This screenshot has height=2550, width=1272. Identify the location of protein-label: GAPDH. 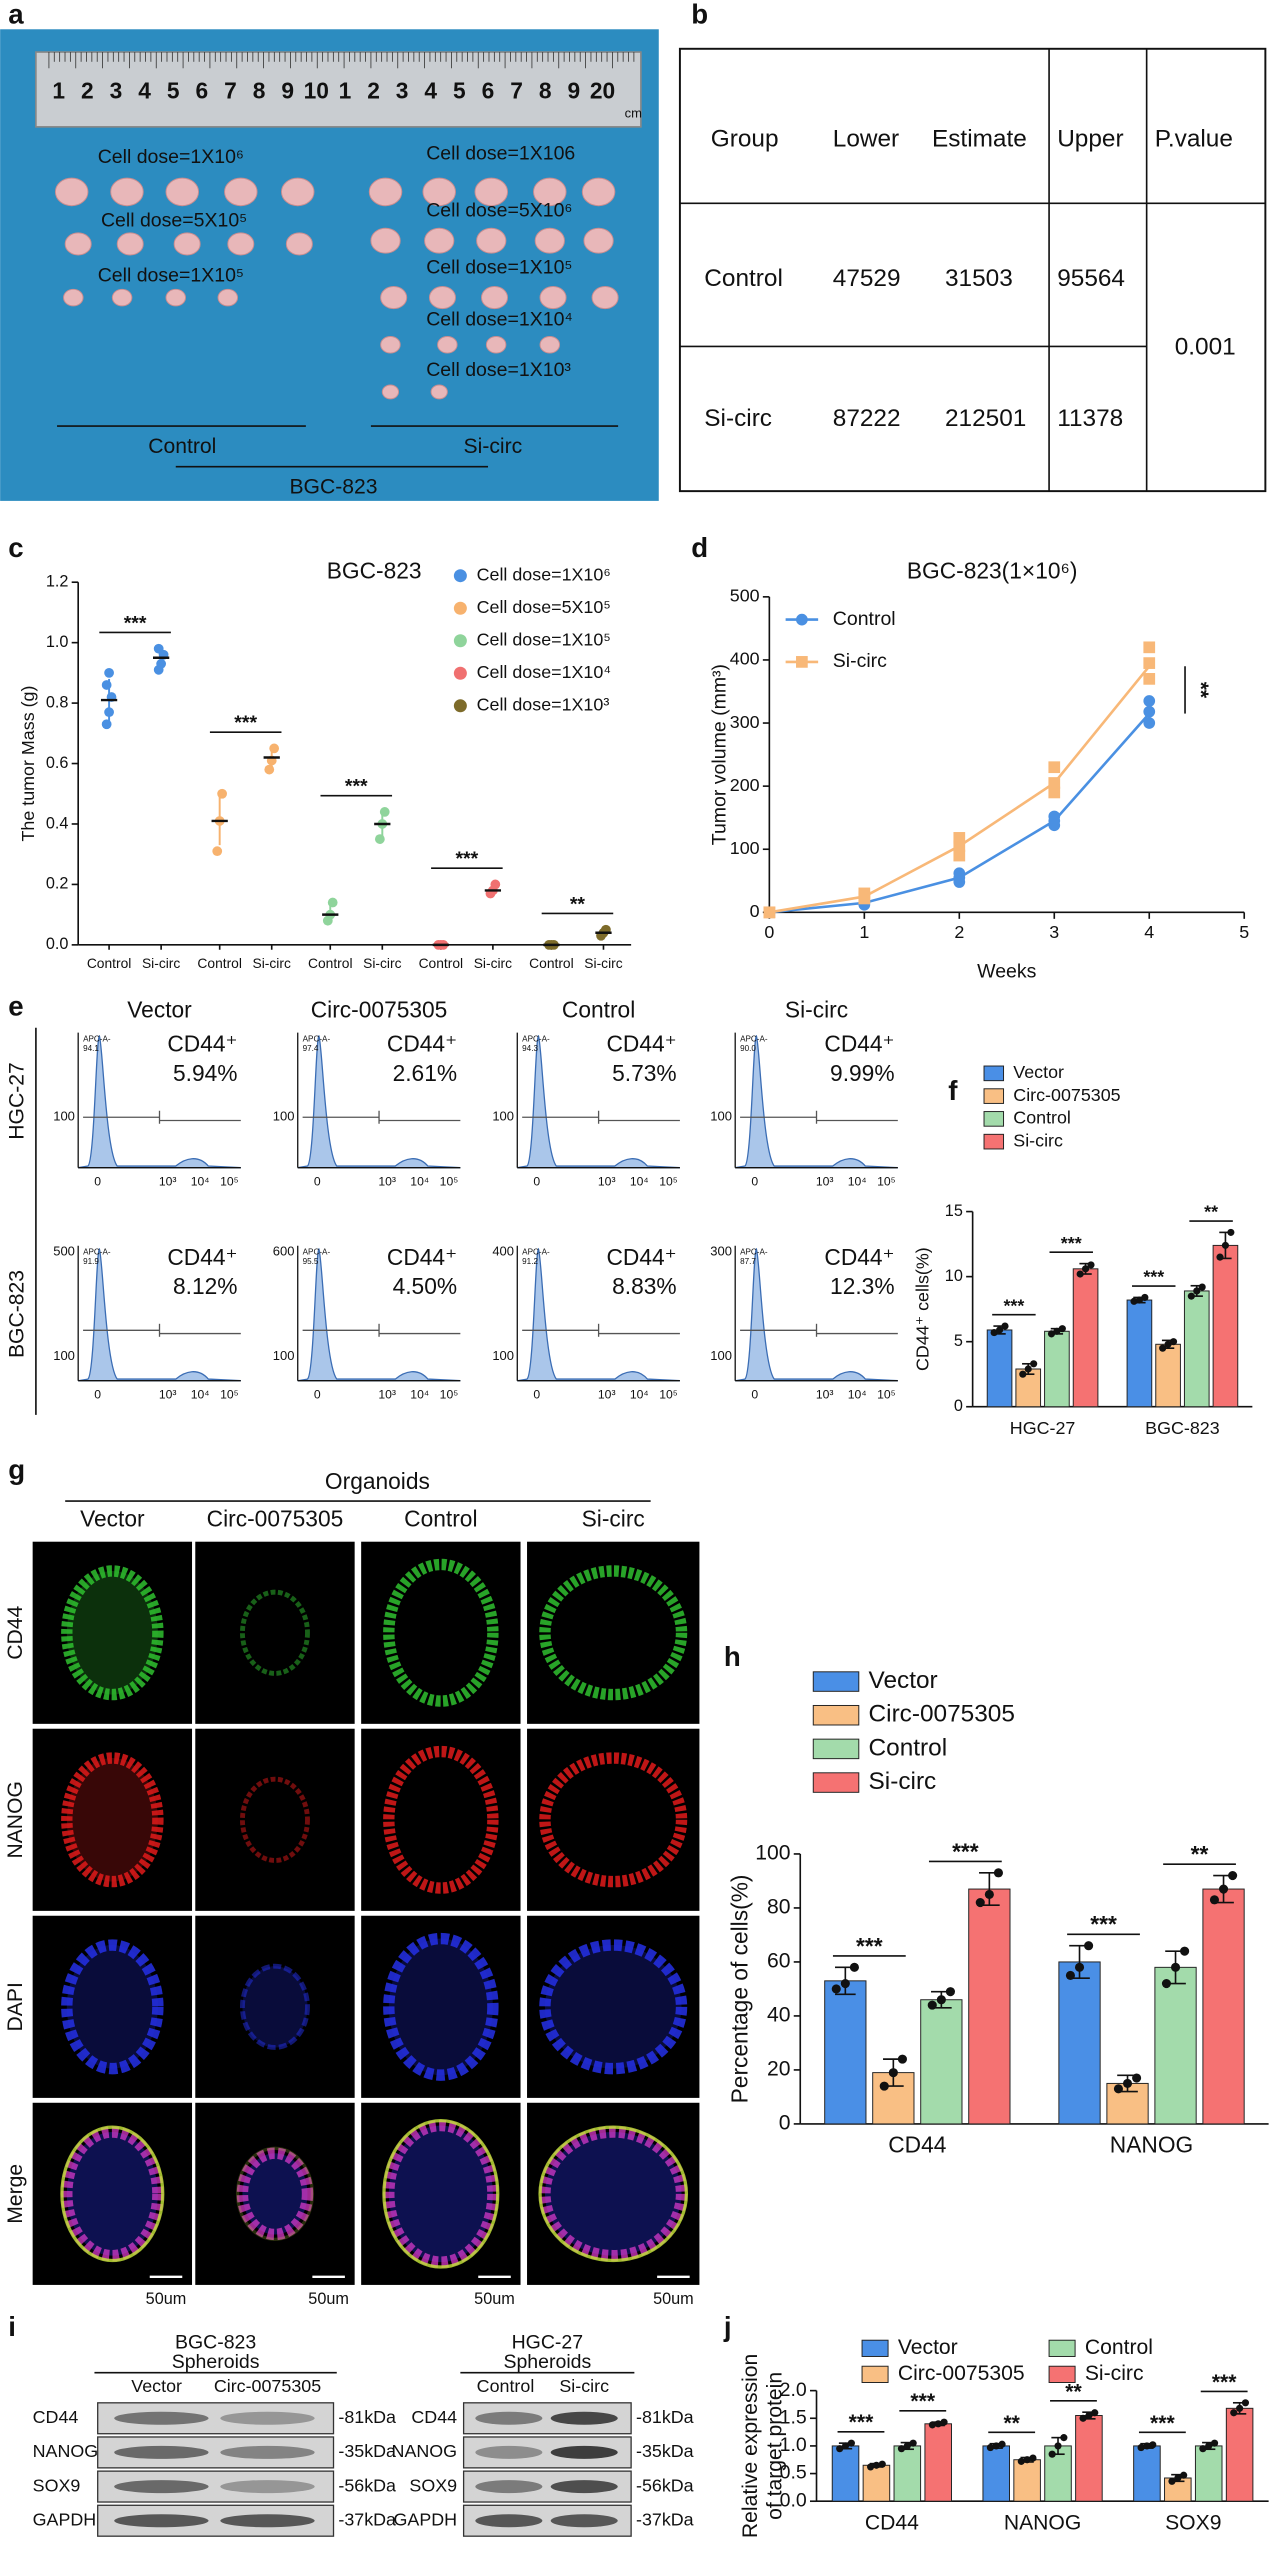
(65, 2519).